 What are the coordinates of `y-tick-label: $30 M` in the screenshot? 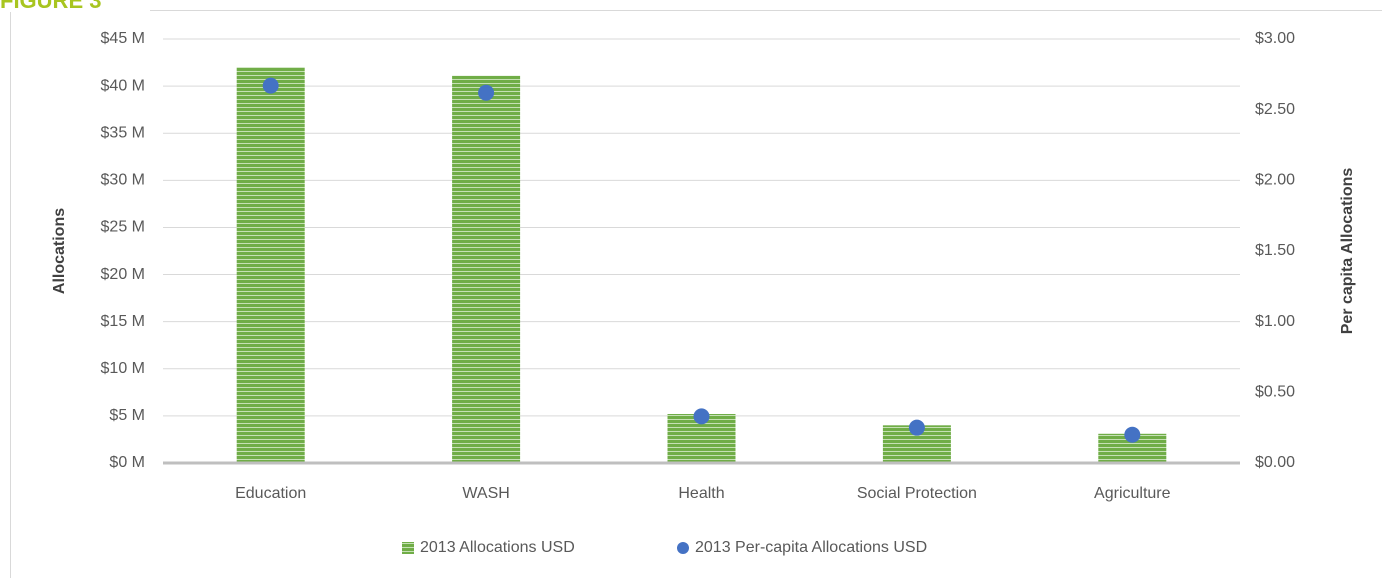 It's located at (123, 180).